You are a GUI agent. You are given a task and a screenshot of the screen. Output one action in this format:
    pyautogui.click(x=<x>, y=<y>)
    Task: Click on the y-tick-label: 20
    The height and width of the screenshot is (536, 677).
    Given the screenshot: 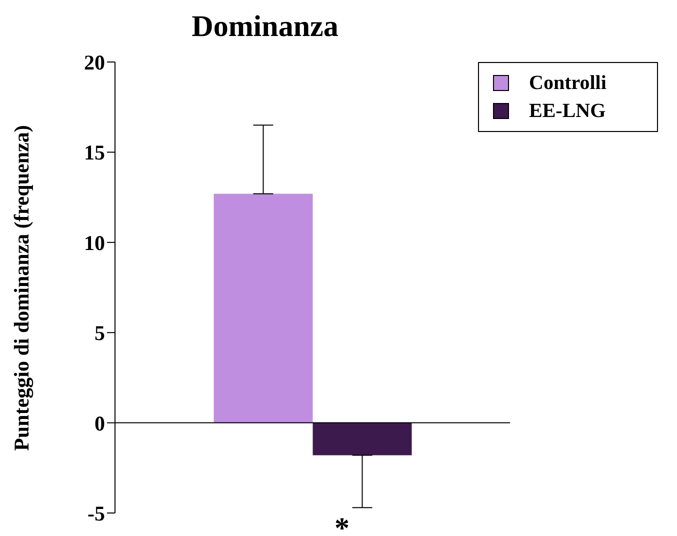 What is the action you would take?
    pyautogui.click(x=94, y=62)
    